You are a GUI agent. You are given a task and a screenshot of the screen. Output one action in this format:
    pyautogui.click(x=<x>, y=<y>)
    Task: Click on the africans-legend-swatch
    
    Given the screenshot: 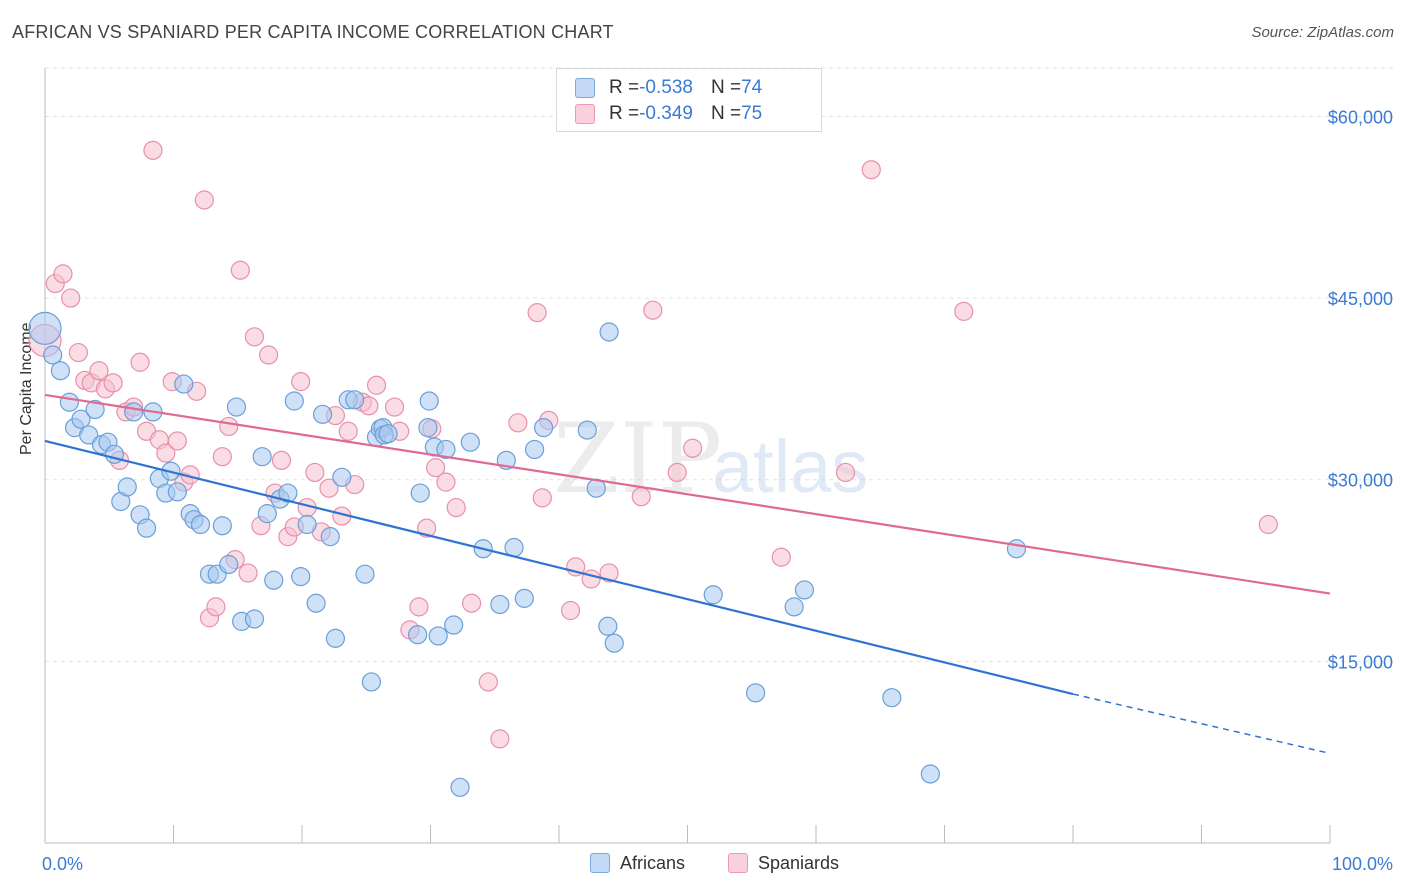 What is the action you would take?
    pyautogui.click(x=600, y=863)
    